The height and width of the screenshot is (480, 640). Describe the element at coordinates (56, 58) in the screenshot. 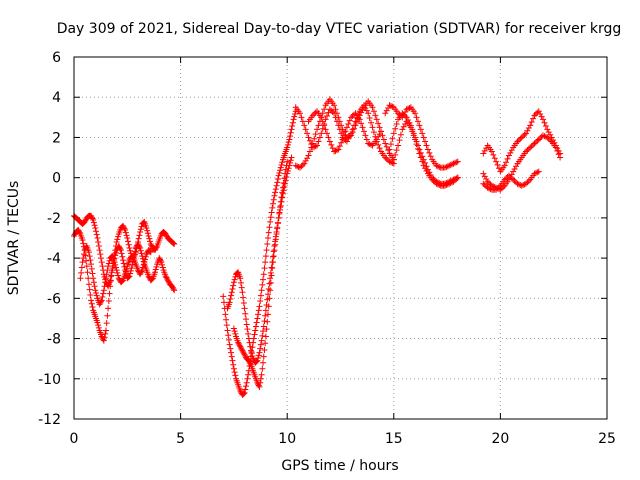

I see `y-tick-label: 6` at that location.